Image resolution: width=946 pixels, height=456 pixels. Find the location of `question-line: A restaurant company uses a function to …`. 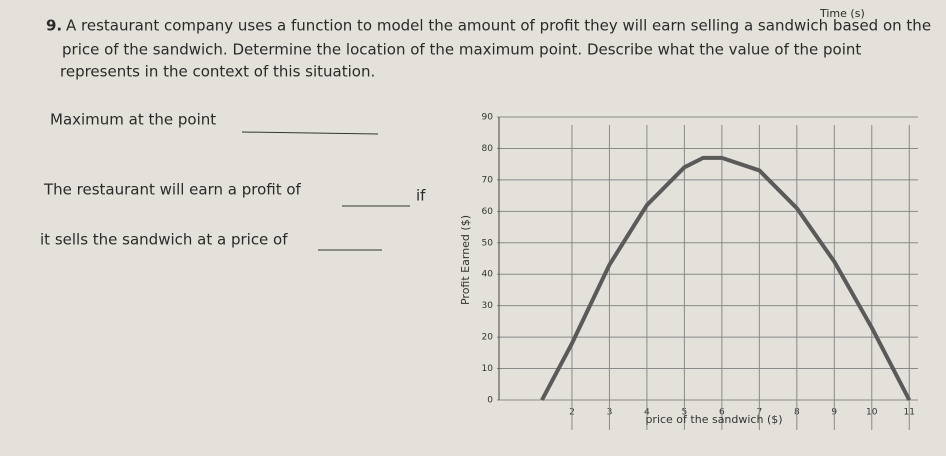

question-line: A restaurant company uses a function to … is located at coordinates (498, 26).